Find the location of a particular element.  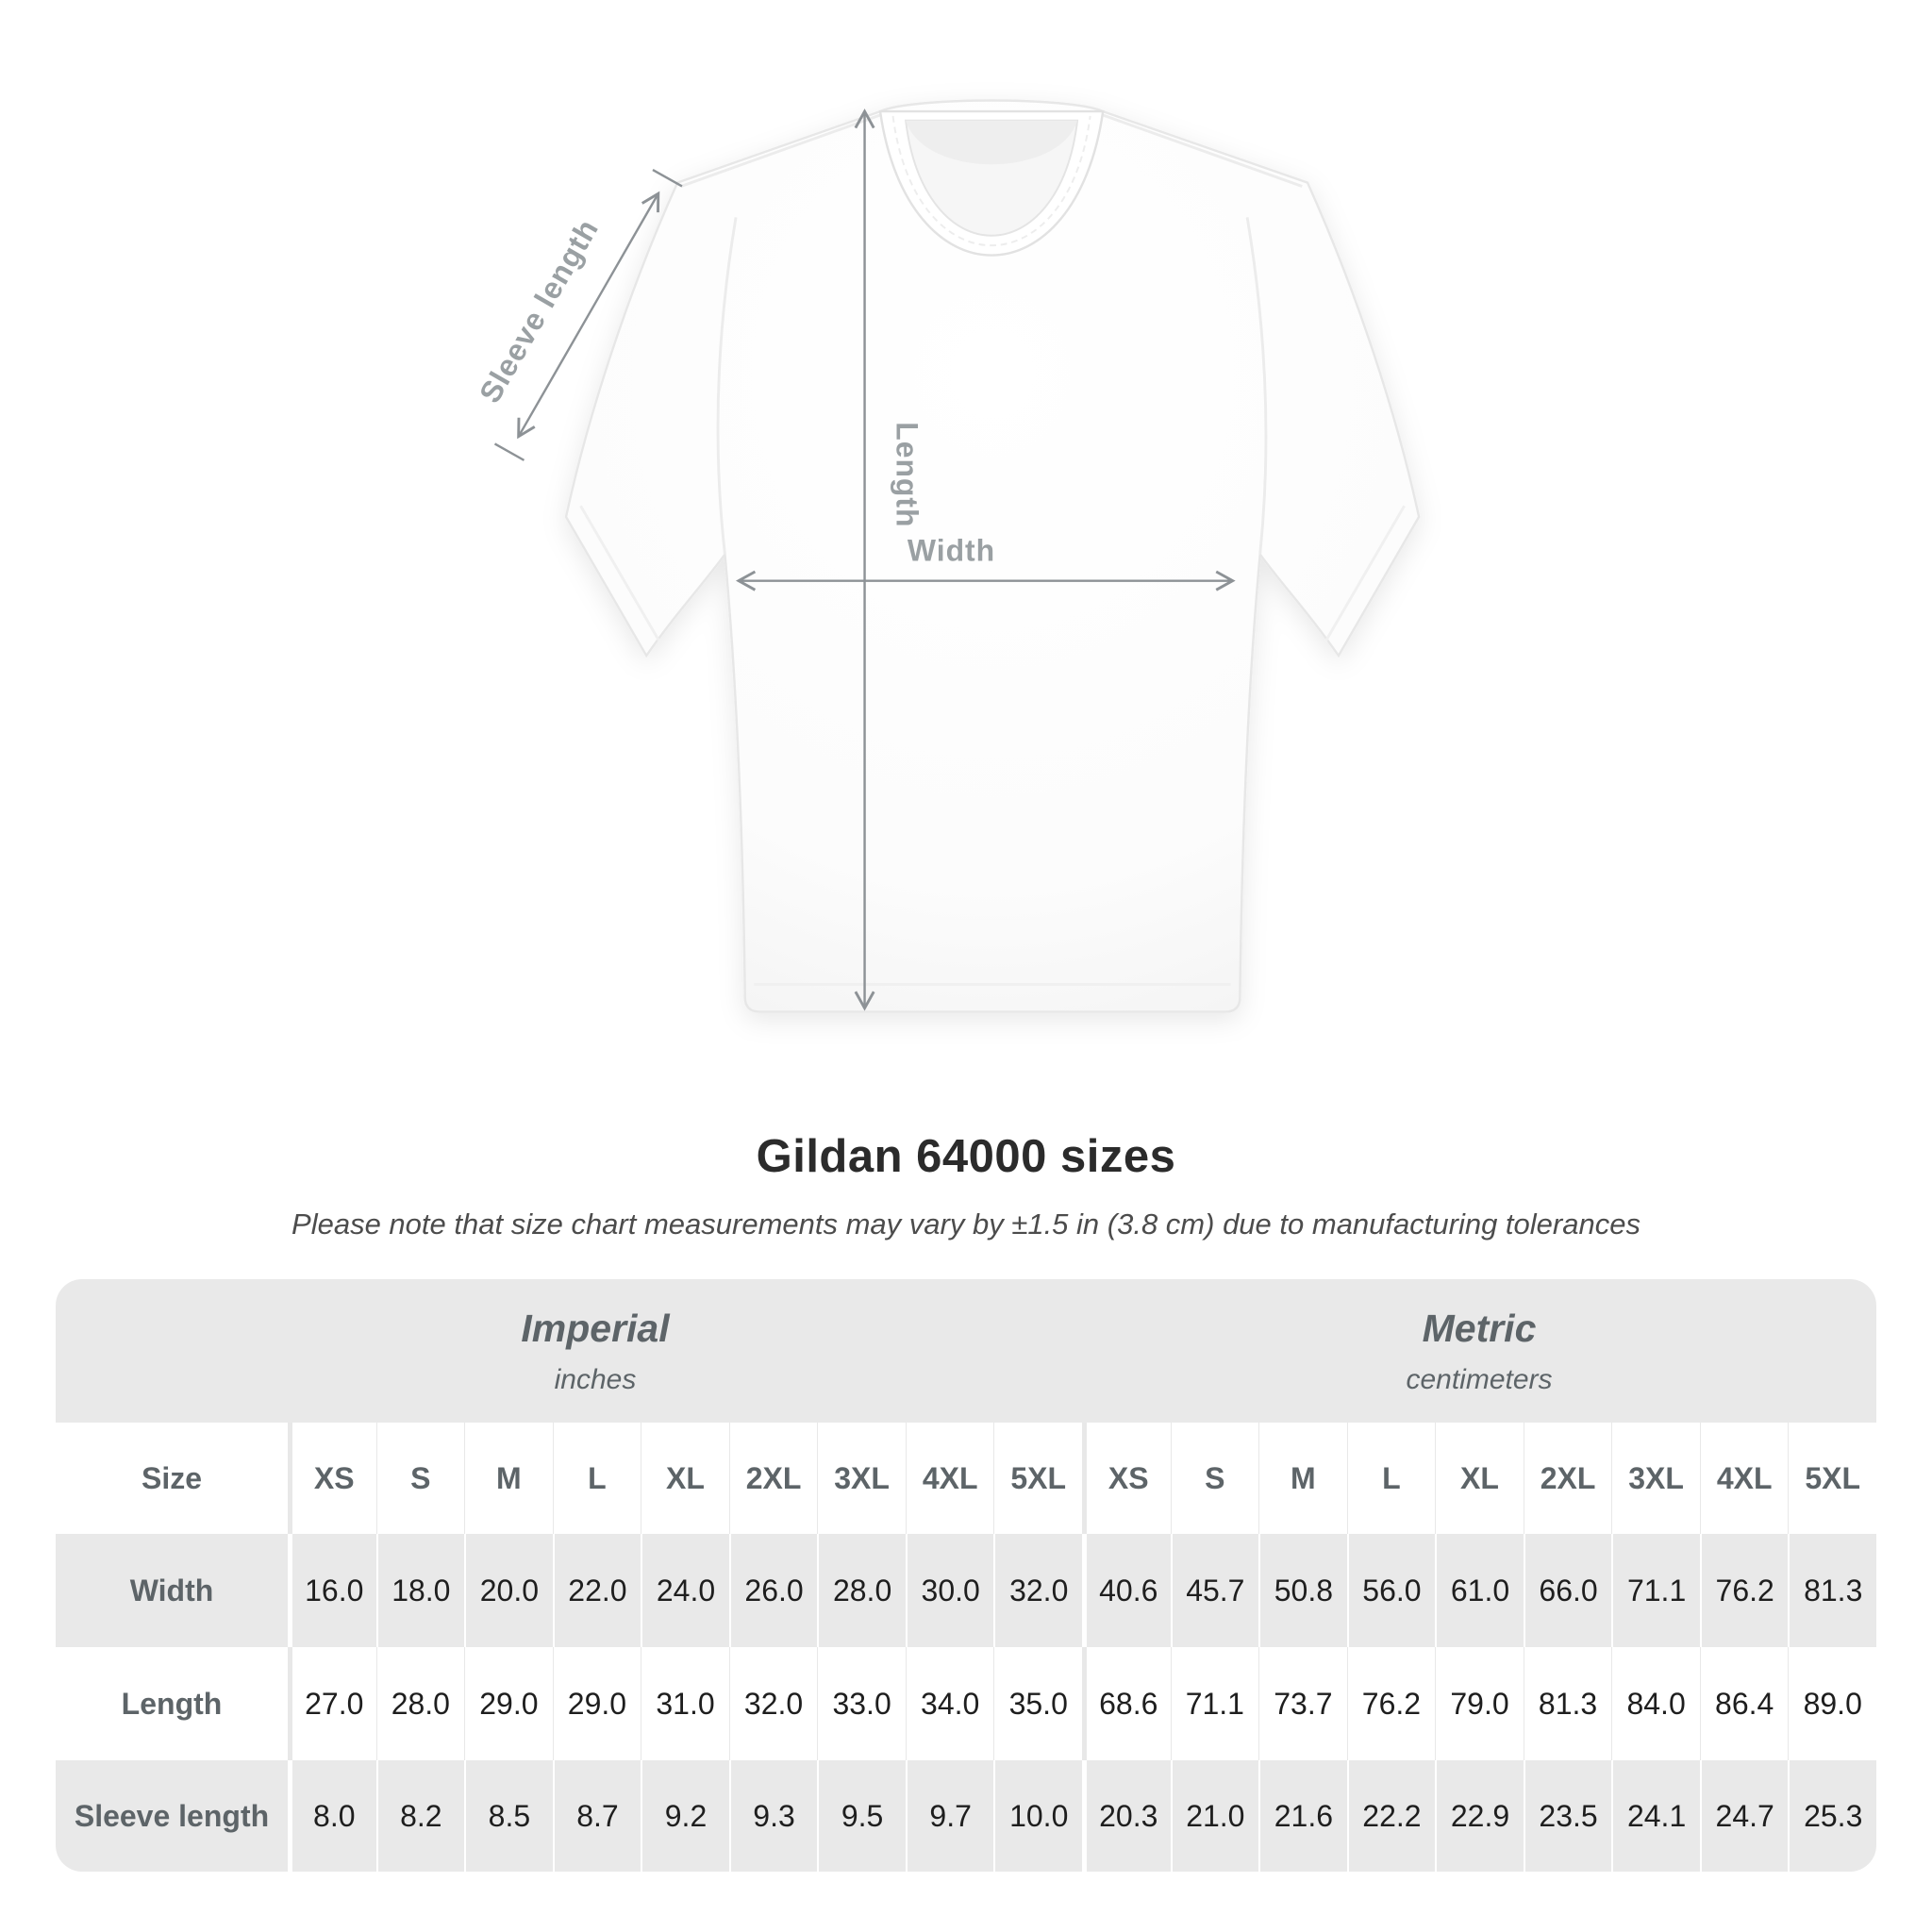

length-label: Length is located at coordinates (907, 475).